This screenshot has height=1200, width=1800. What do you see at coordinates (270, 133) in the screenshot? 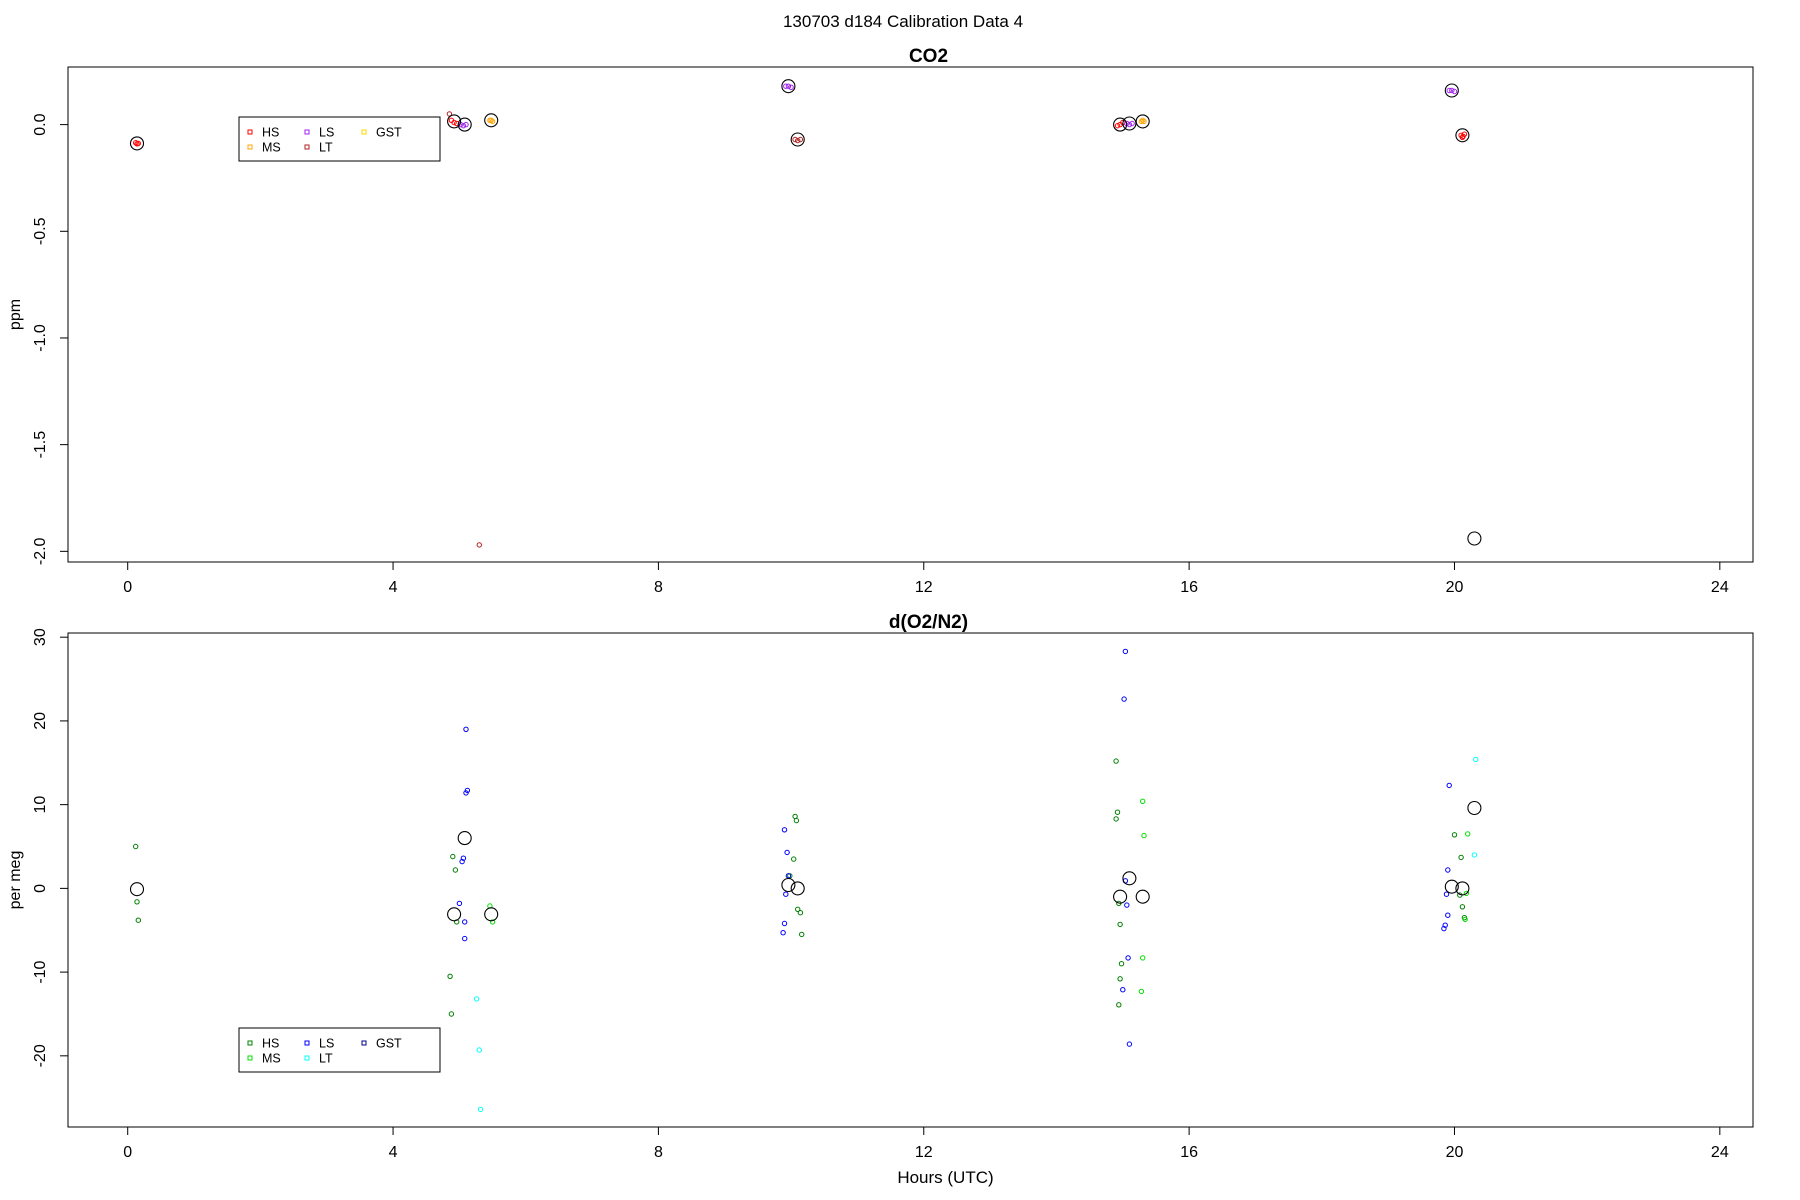
I see `legend-label: HS` at bounding box center [270, 133].